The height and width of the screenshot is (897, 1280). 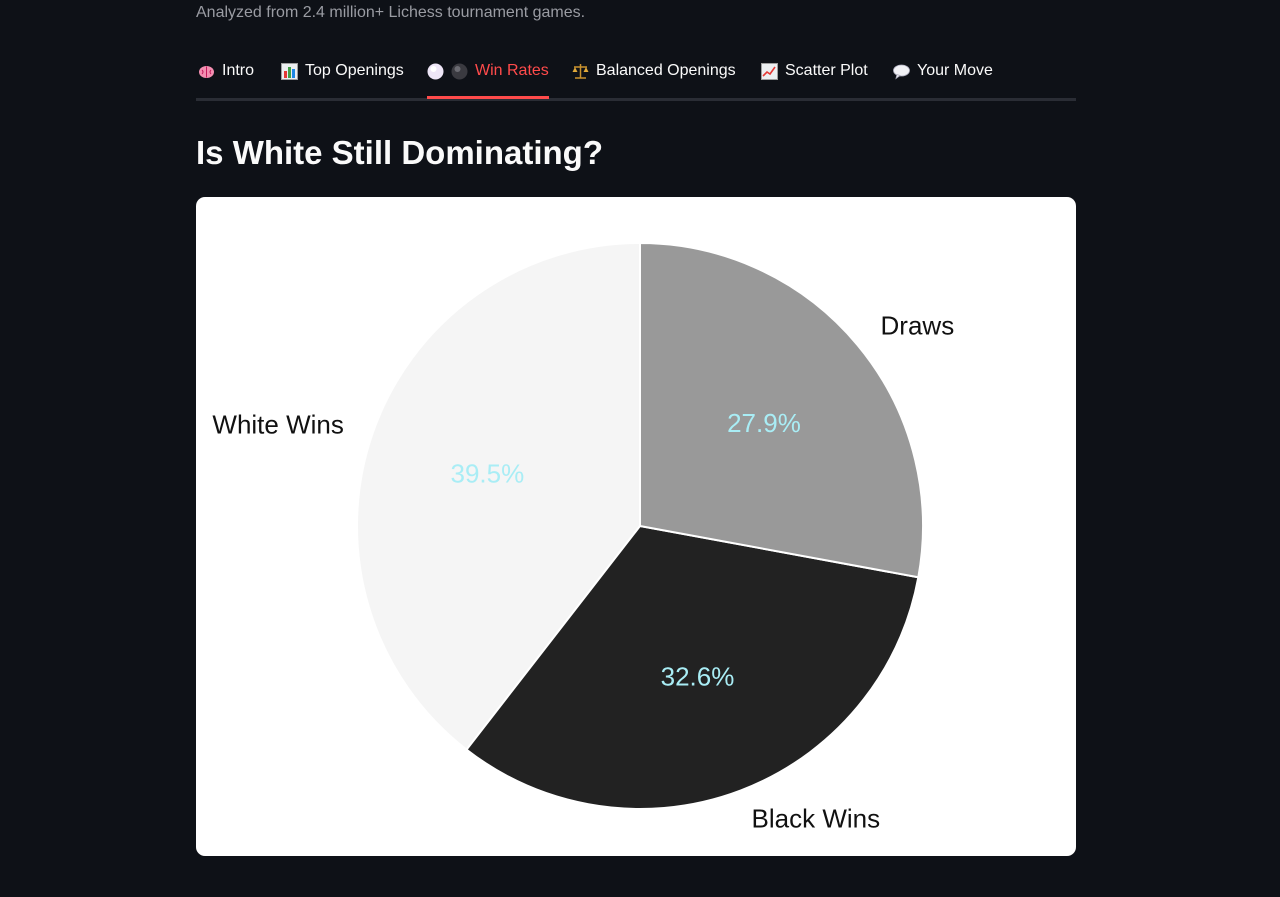 I want to click on pie-percent-label: 39.5%, so click(x=488, y=474).